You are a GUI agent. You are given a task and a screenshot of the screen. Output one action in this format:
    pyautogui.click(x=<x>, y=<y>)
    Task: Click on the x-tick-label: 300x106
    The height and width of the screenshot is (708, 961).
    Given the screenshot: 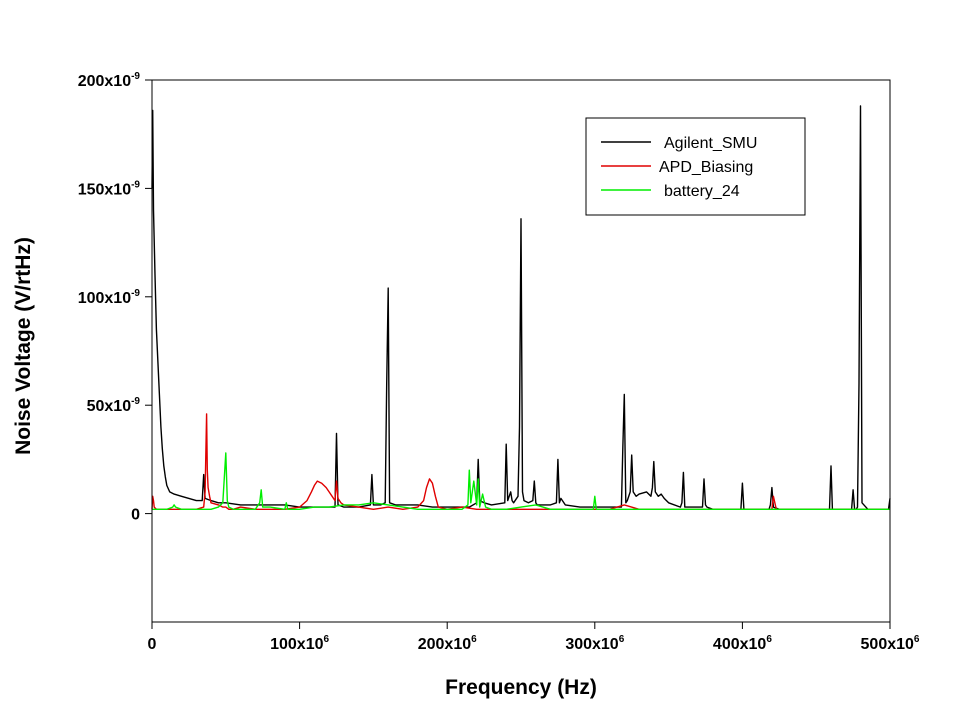 What is the action you would take?
    pyautogui.click(x=594, y=643)
    